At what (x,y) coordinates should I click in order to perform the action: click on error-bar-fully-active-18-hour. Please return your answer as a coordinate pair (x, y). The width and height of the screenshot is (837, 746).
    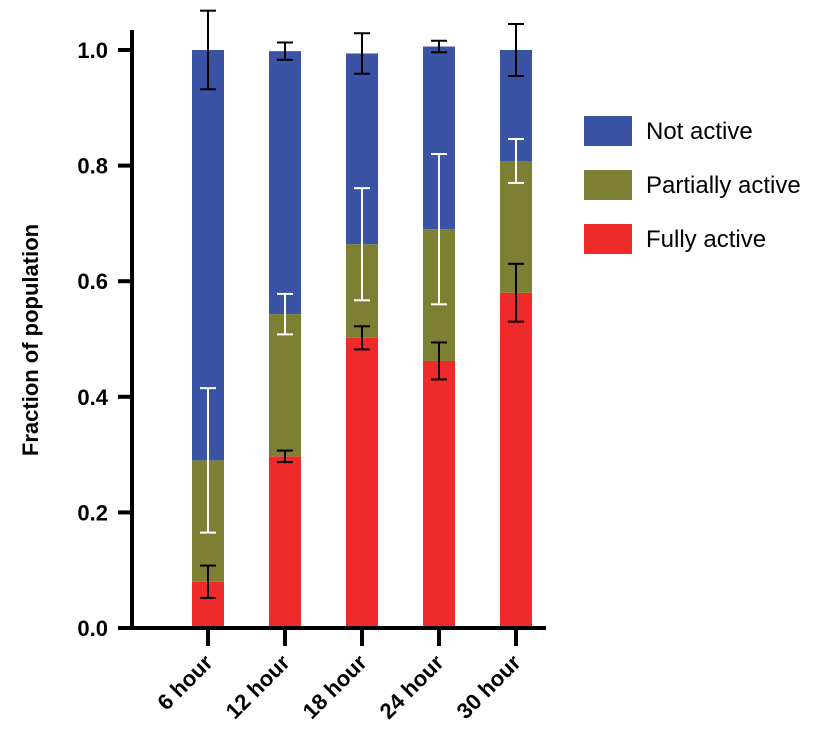
    Looking at the image, I should click on (362, 338).